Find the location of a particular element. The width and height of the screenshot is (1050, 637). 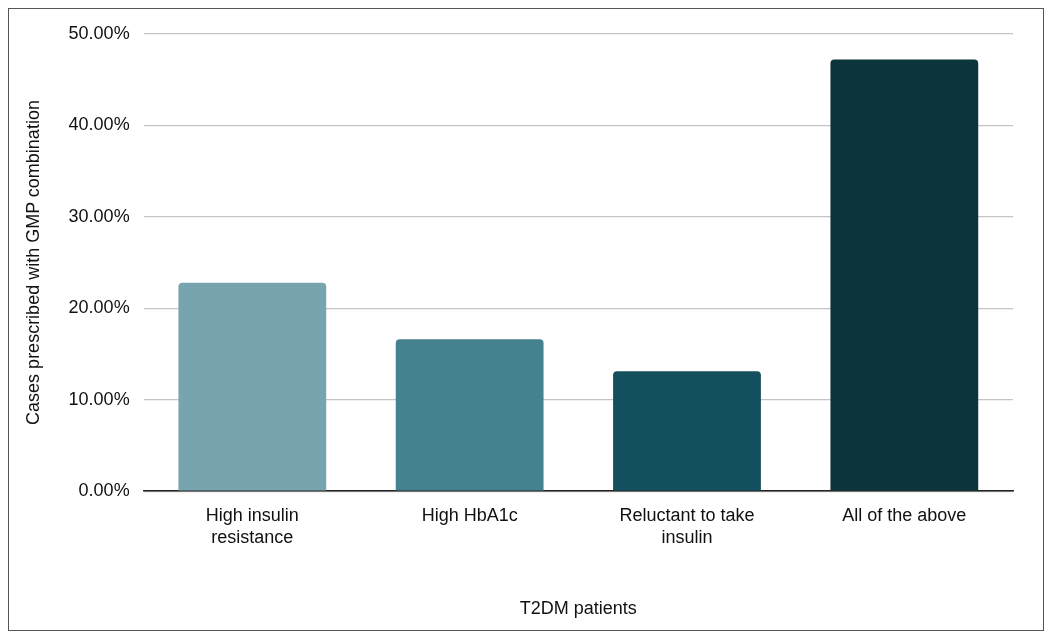

y-axis-title: Cases prescribed with GMP combination is located at coordinates (32, 262).